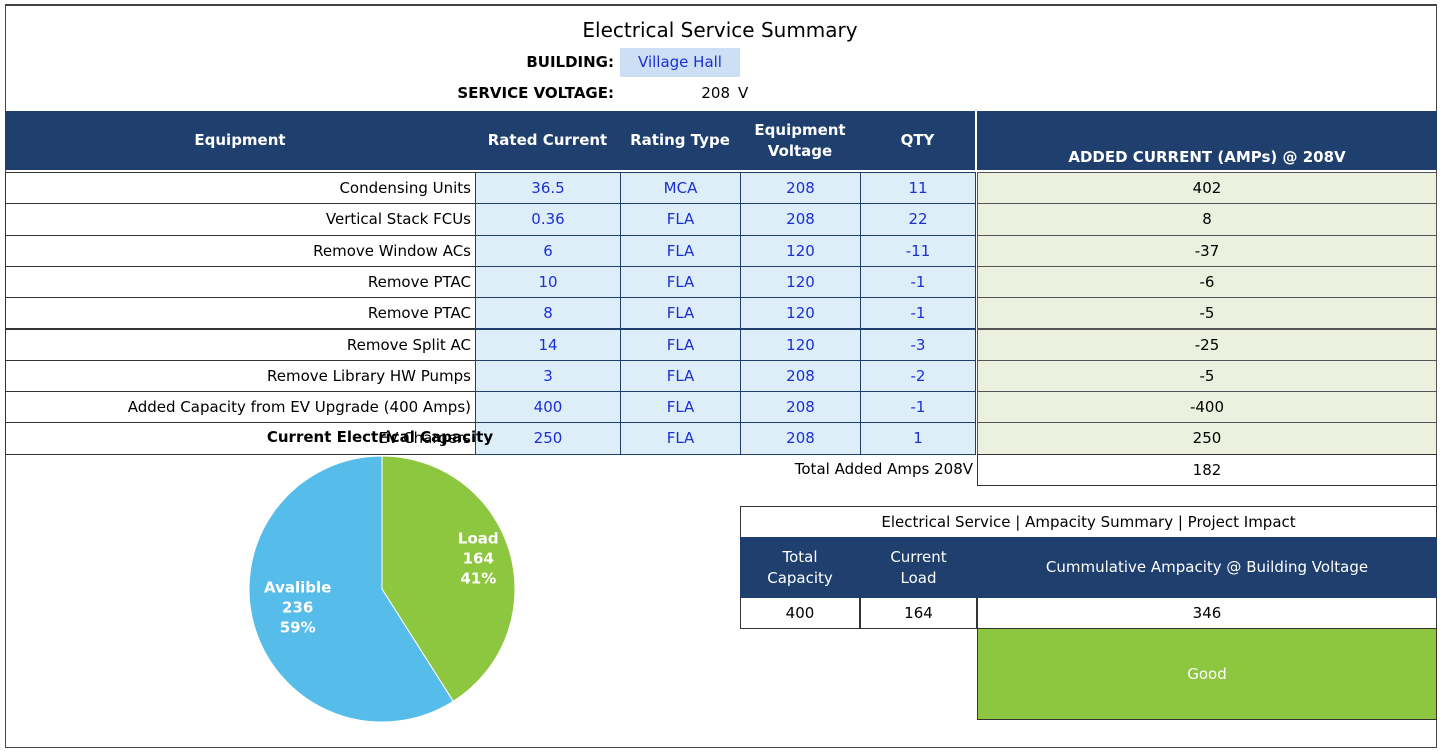  I want to click on chart-title: Current Electrical Capacity, so click(380, 437).